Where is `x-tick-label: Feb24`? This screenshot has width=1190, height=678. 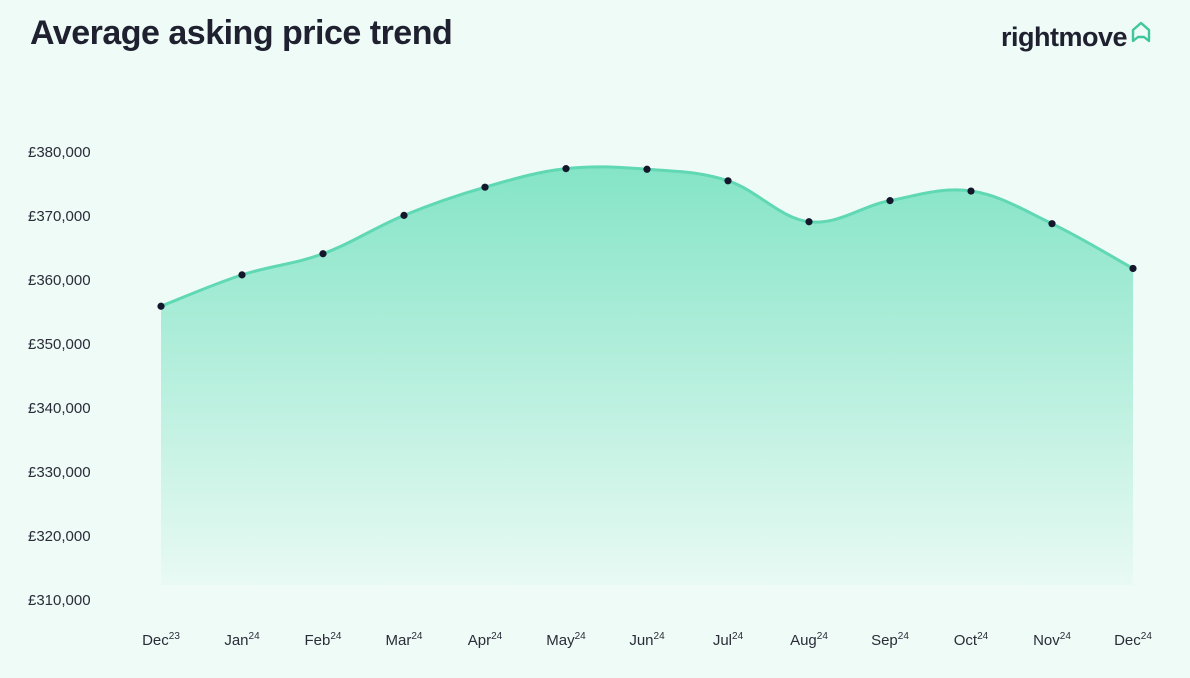
x-tick-label: Feb24 is located at coordinates (323, 640).